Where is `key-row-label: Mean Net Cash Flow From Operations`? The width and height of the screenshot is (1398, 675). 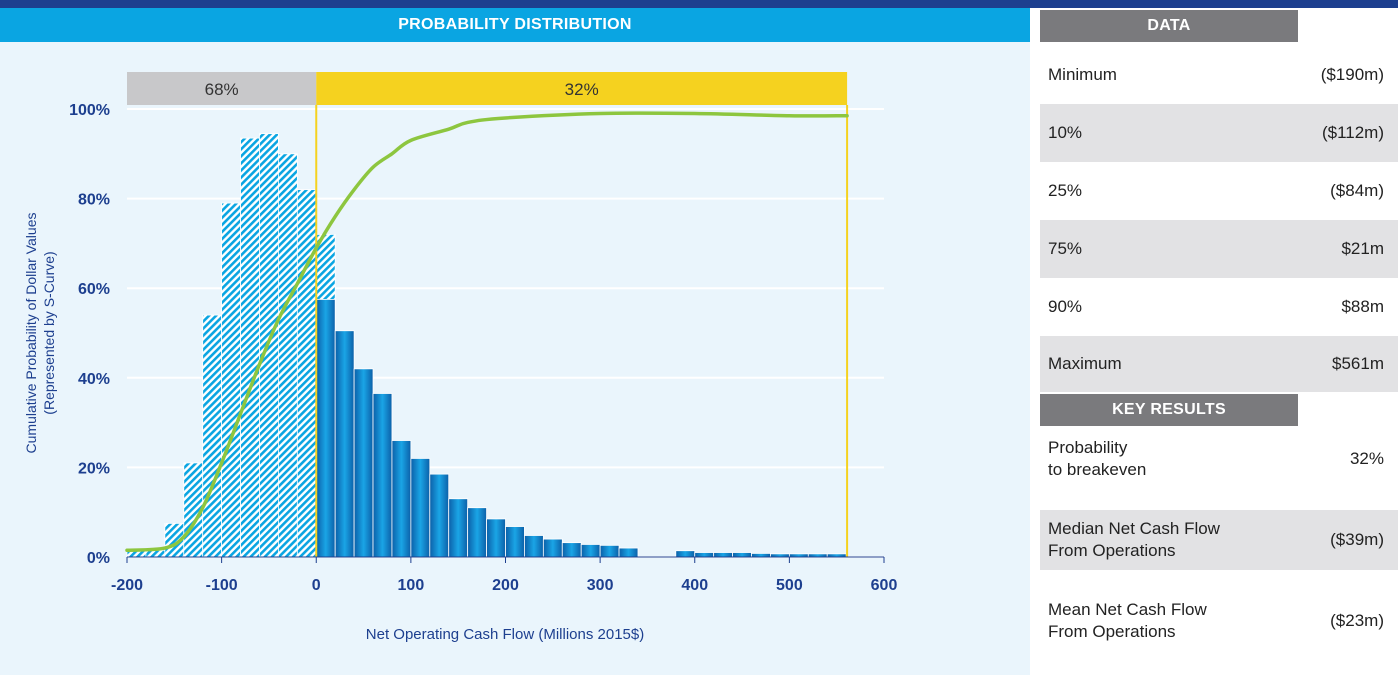
key-row-label: Mean Net Cash Flow From Operations is located at coordinates (1127, 621).